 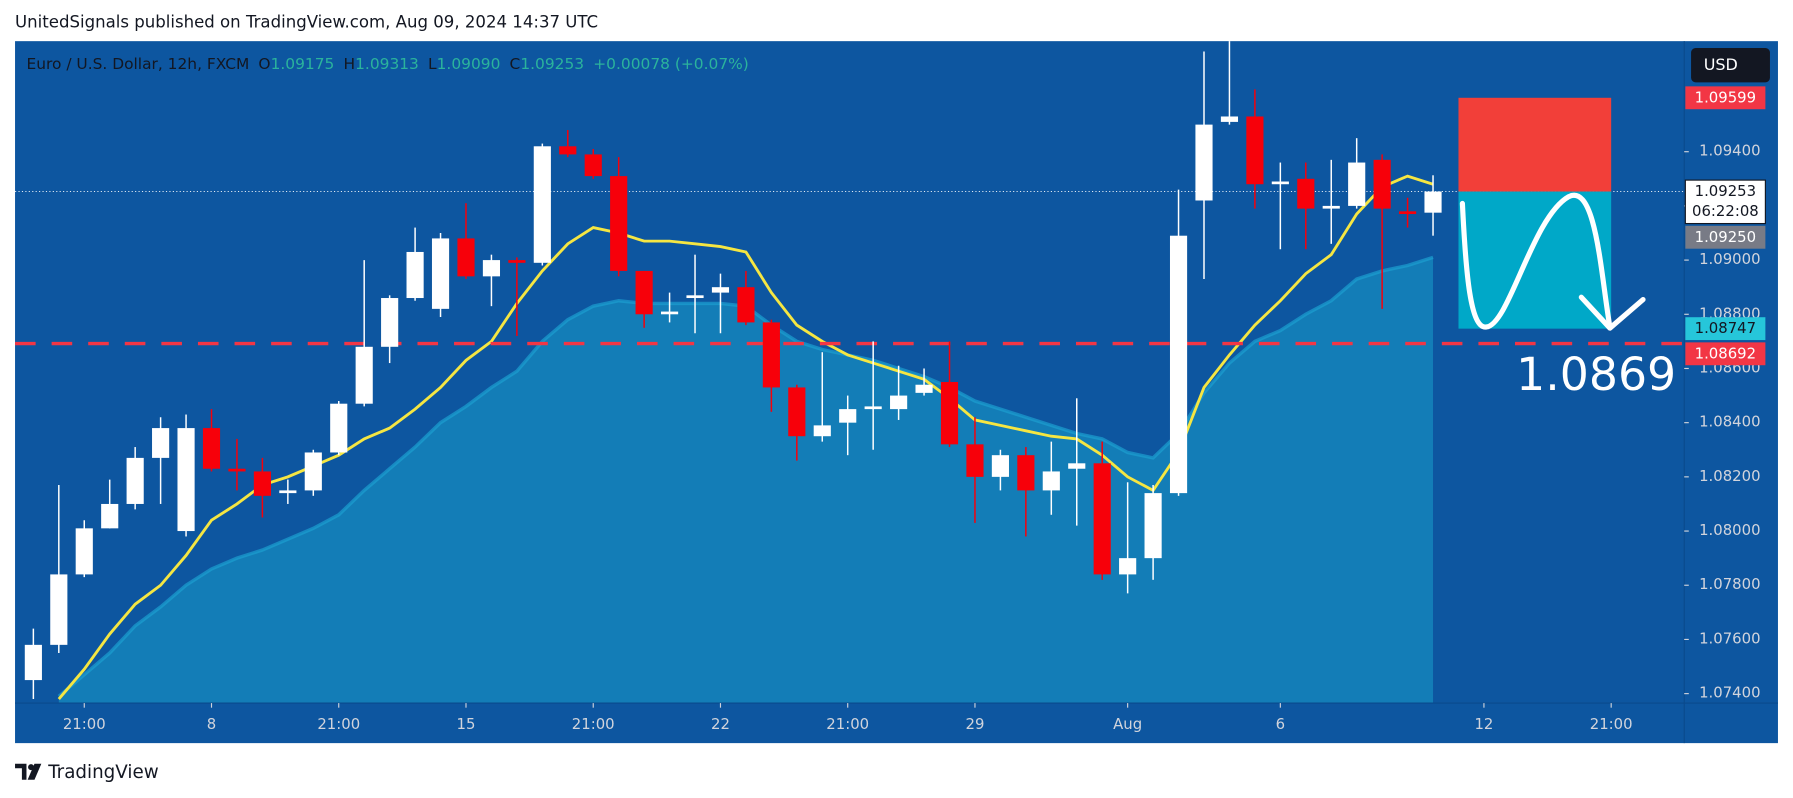 What do you see at coordinates (1280, 724) in the screenshot?
I see `x-tick-label: 6` at bounding box center [1280, 724].